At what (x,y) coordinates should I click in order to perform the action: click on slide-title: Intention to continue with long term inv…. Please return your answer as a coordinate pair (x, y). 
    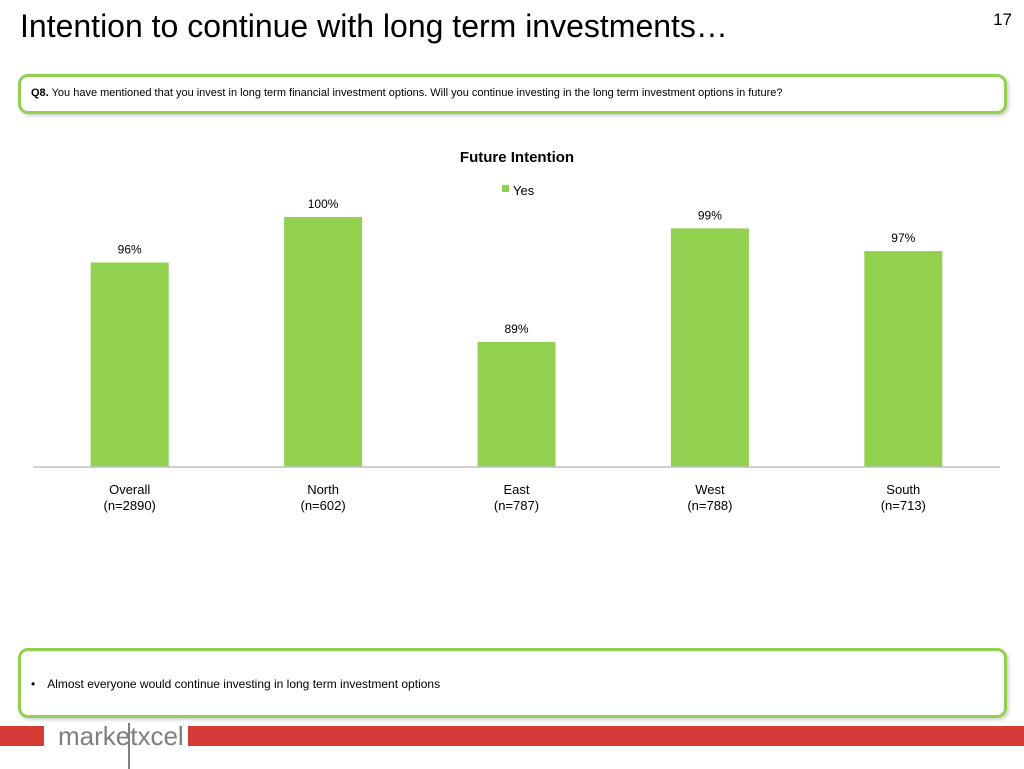
    Looking at the image, I should click on (374, 26).